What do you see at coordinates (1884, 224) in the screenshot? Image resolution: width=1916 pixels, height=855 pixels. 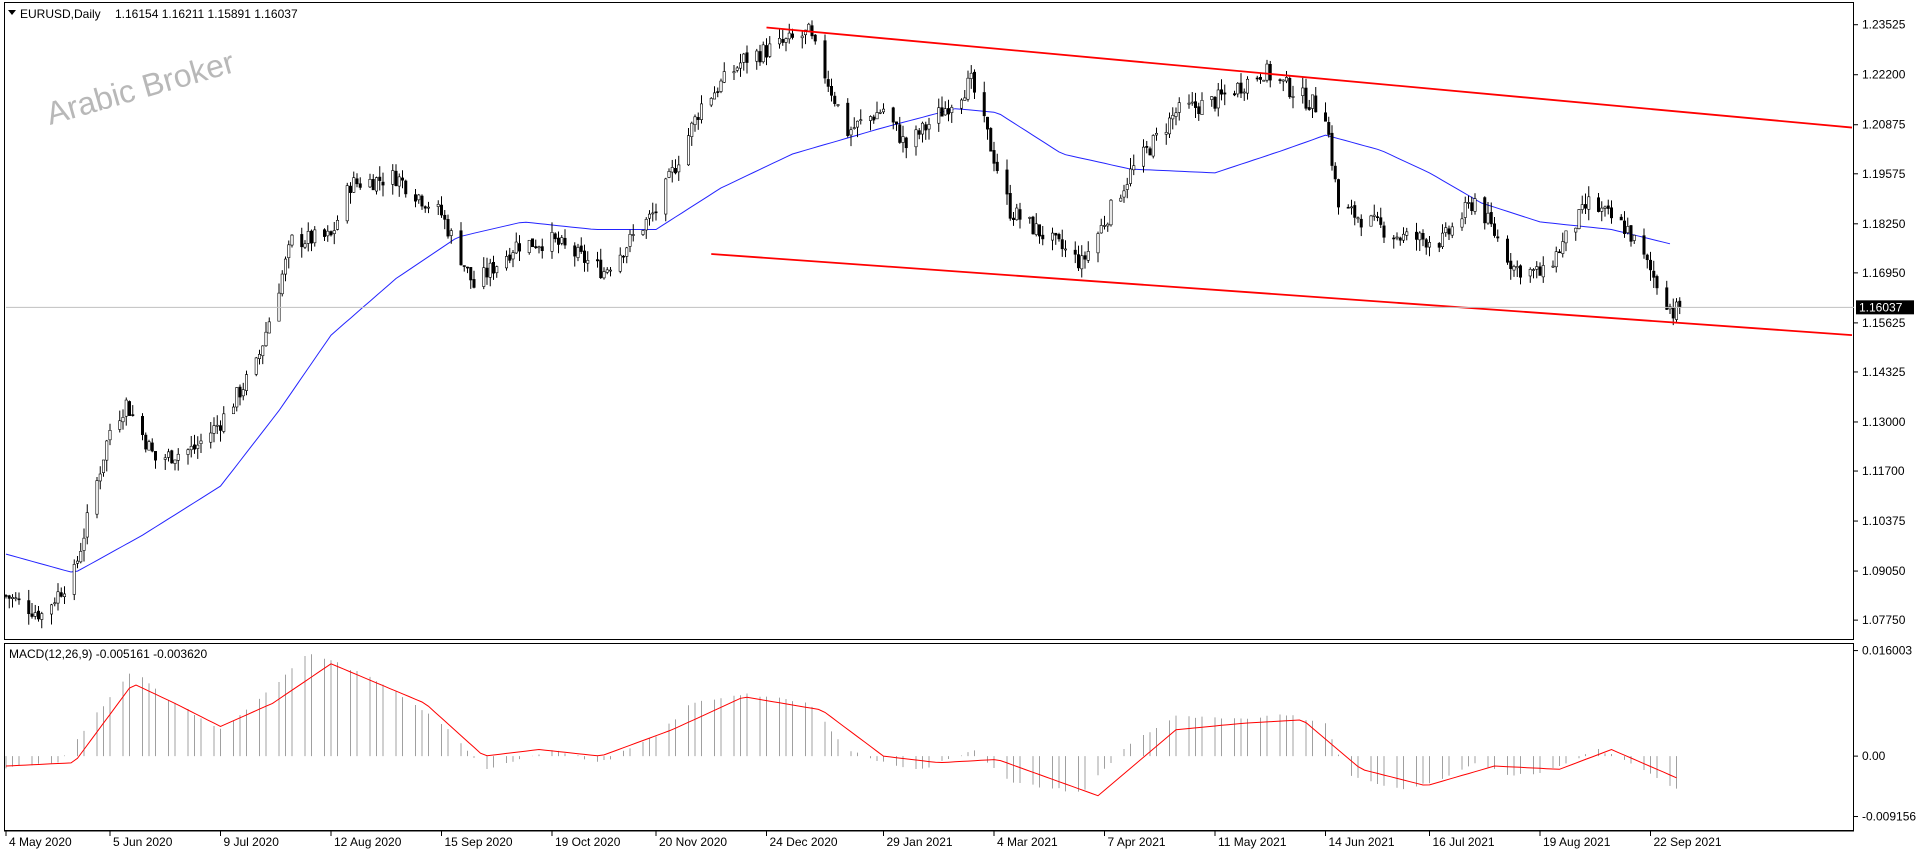 I see `price-tick-label: 1.18250` at bounding box center [1884, 224].